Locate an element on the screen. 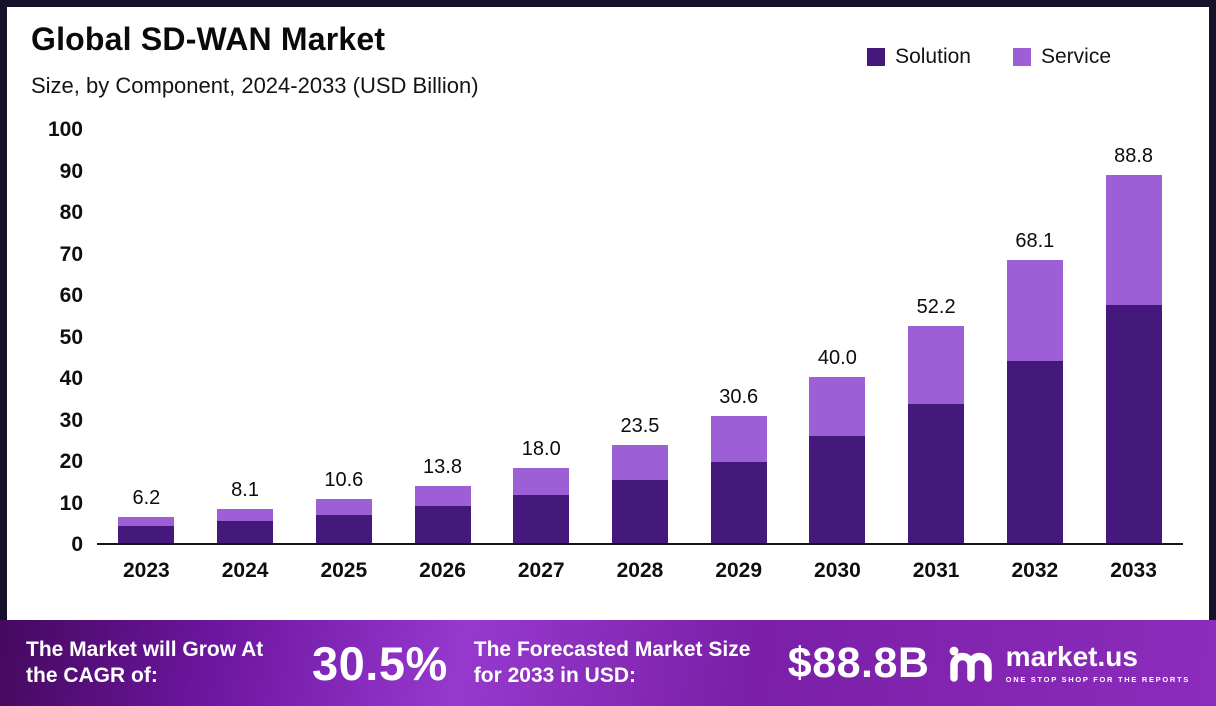 This screenshot has height=706, width=1216. bar-total-label: 13.8 is located at coordinates (442, 466).